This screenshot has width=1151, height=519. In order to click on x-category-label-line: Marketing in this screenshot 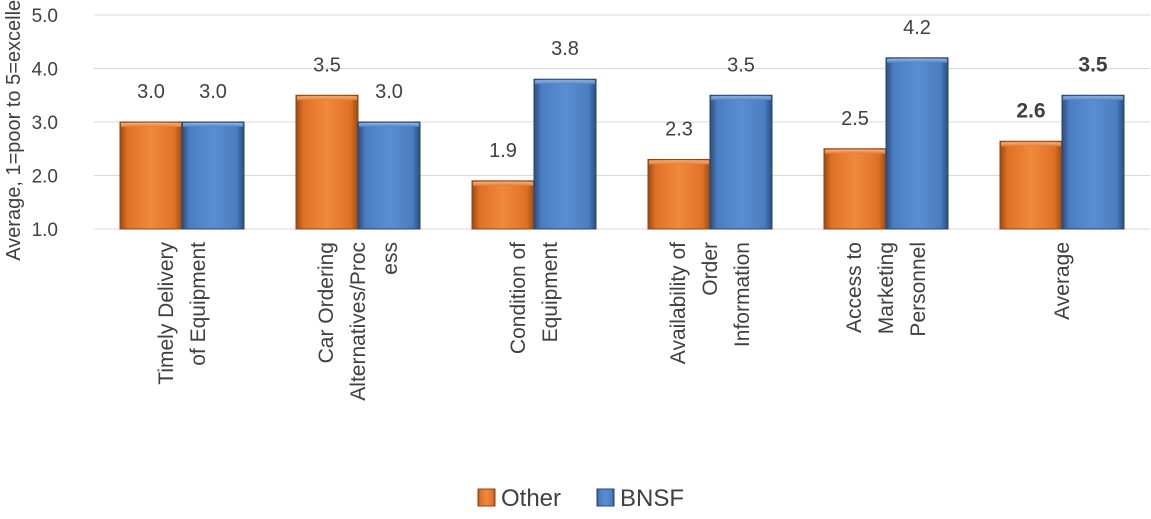, I will do `click(886, 288)`.